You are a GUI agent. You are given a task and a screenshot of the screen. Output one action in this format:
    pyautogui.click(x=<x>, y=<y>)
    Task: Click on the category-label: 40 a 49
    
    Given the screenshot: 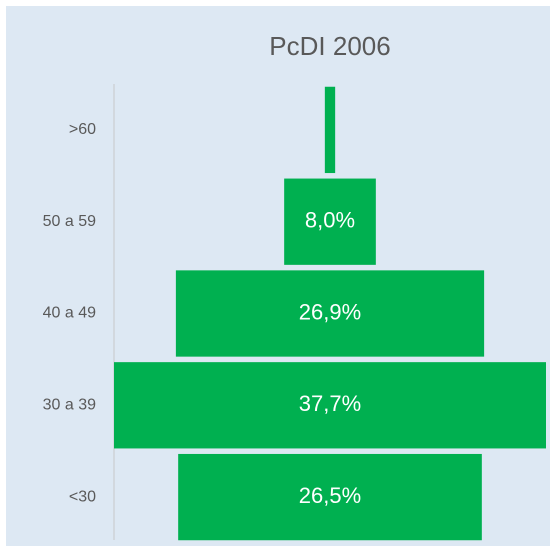 What is the action you would take?
    pyautogui.click(x=69, y=313)
    